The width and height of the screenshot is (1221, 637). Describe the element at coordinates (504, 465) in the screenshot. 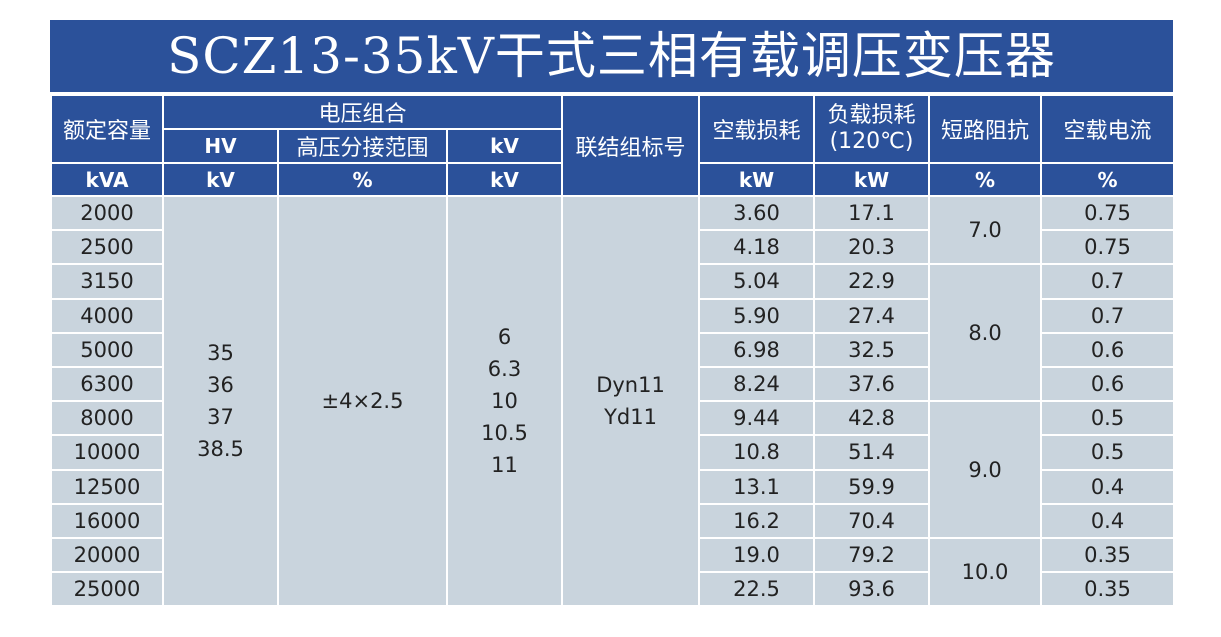

I see `cell-line: 11` at that location.